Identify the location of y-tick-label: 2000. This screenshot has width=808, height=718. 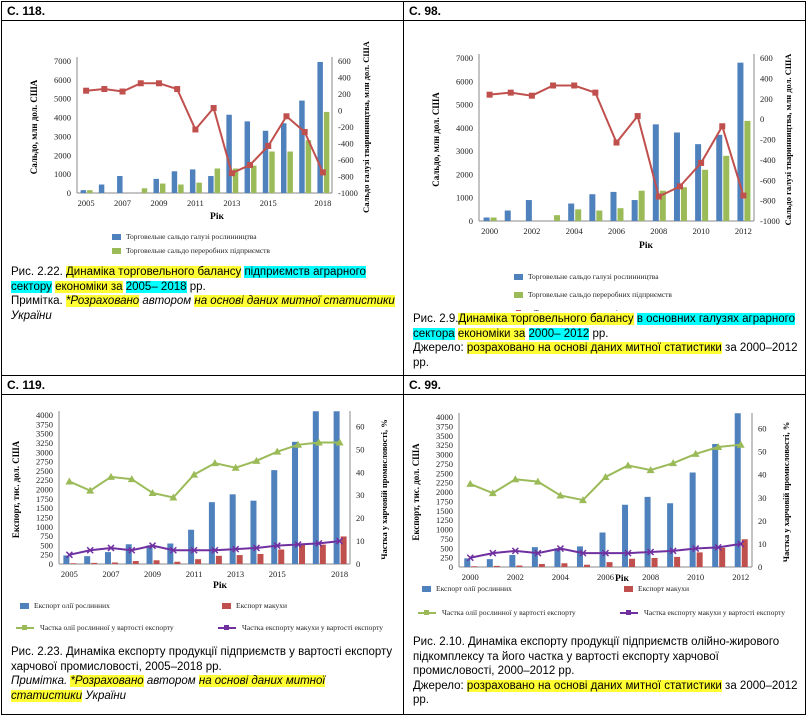
(444, 492).